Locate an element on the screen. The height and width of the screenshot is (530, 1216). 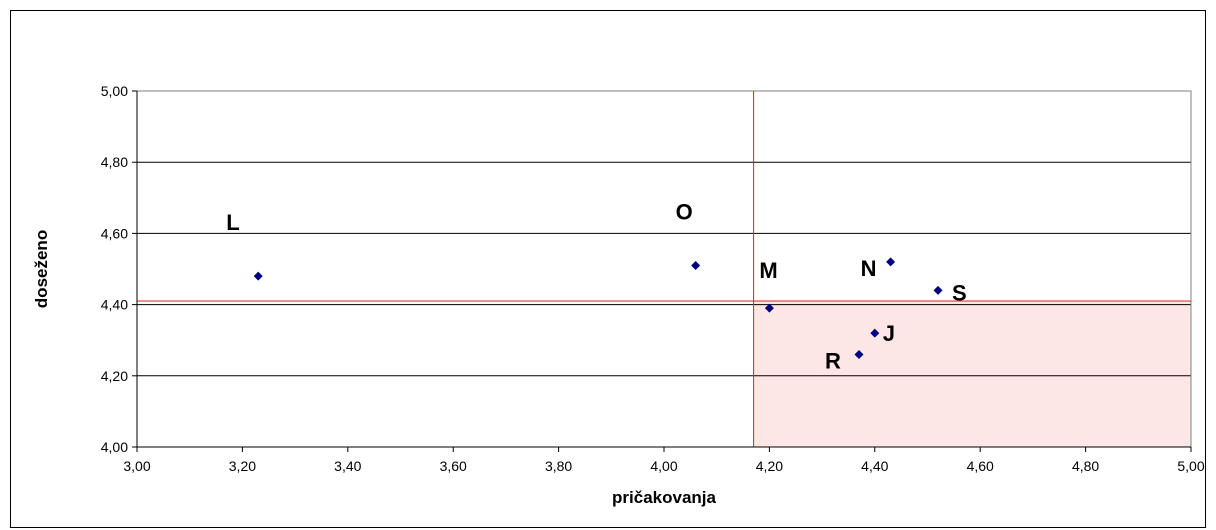
data-point-r is located at coordinates (859, 354).